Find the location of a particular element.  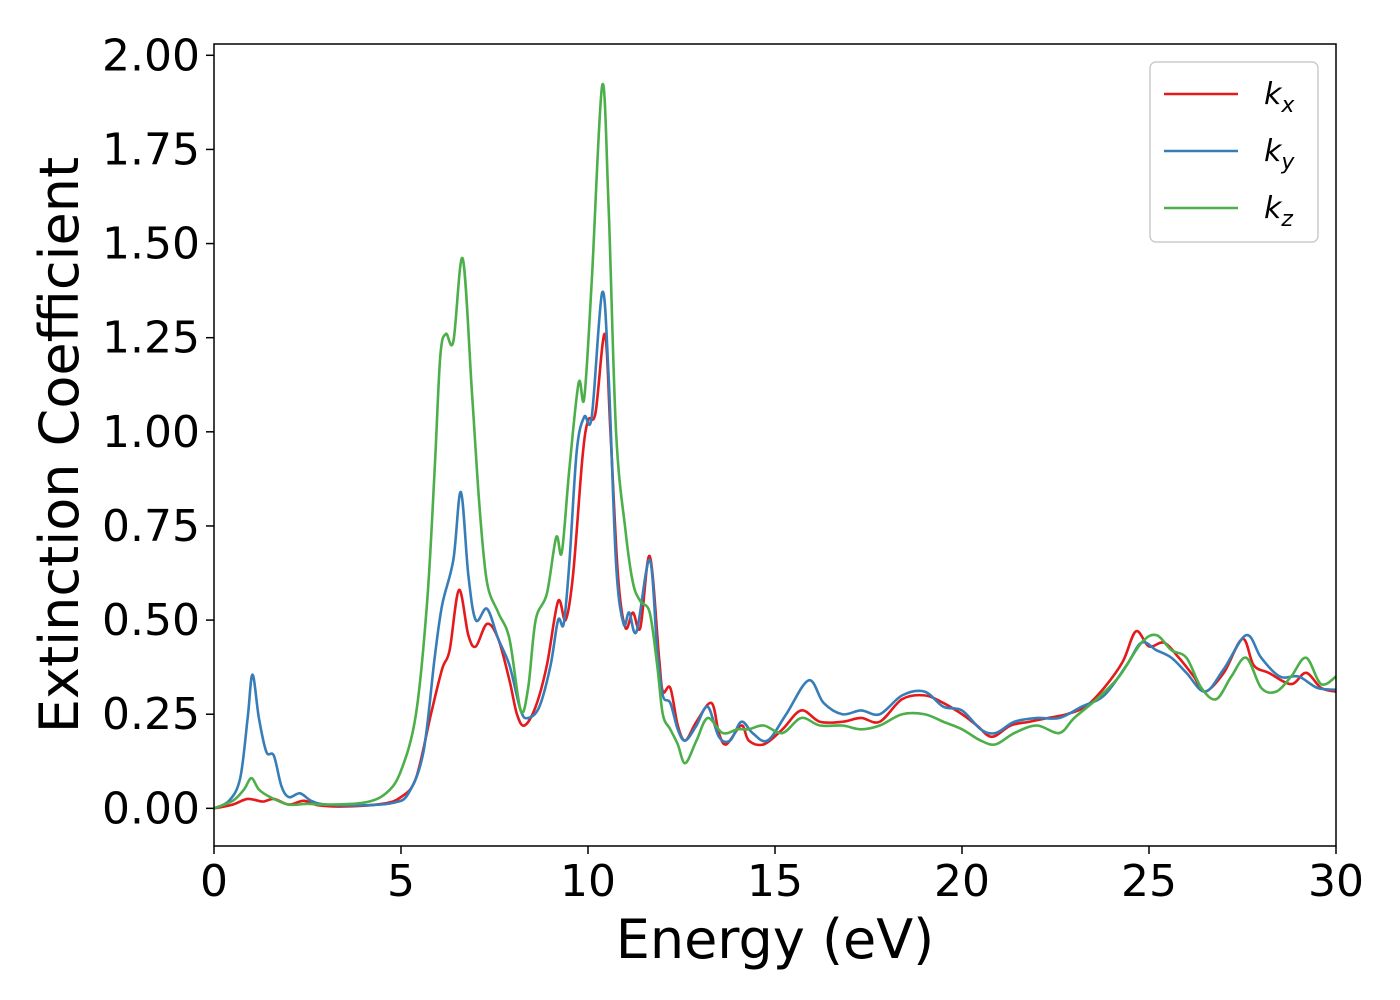

x-tick-label: 15 is located at coordinates (775, 881).